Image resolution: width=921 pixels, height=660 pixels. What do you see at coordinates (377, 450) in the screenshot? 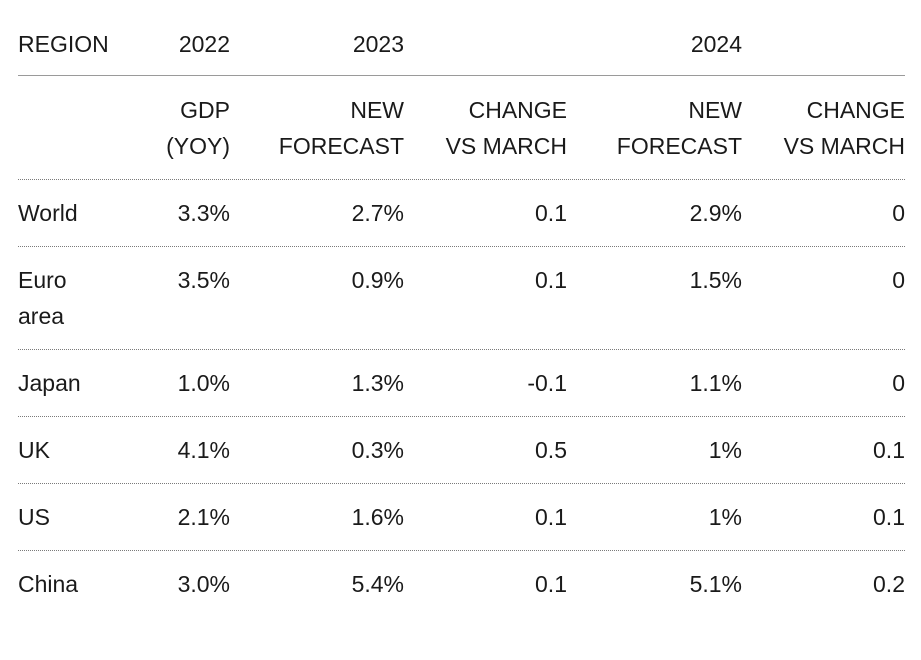
I see `row-3-cell-2: 0.3%` at bounding box center [377, 450].